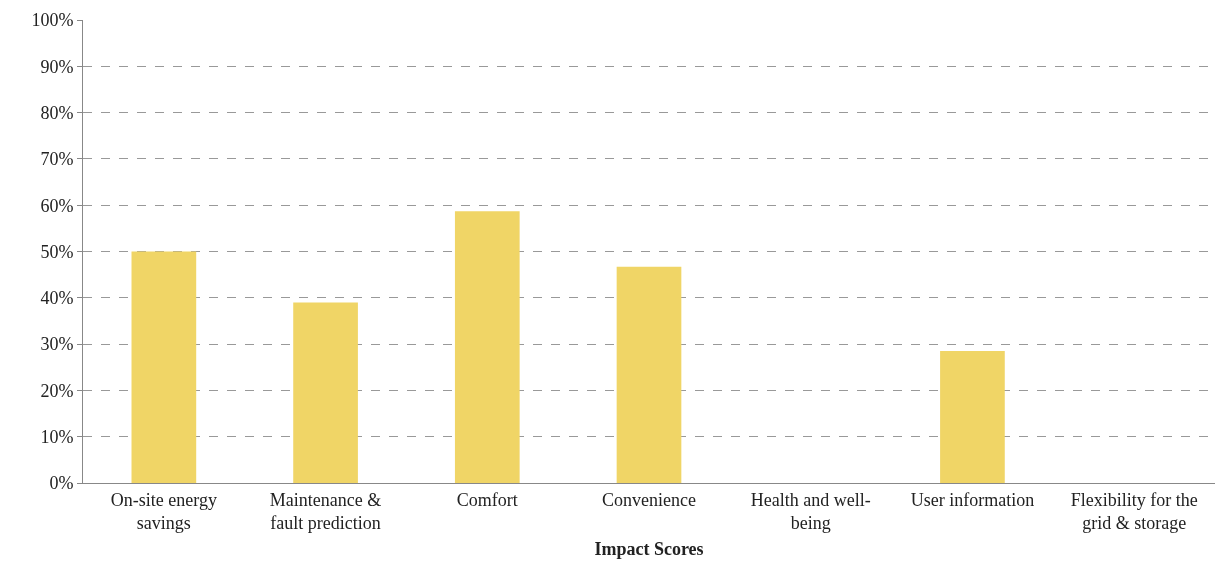 This screenshot has width=1221, height=581. What do you see at coordinates (163, 511) in the screenshot?
I see `x-tick-label: On-site energy savings` at bounding box center [163, 511].